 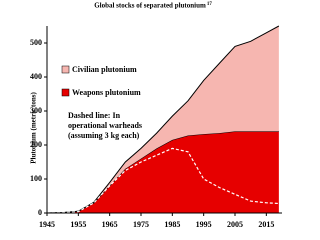 What do you see at coordinates (172, 224) in the screenshot?
I see `x-tick-label: 1985` at bounding box center [172, 224].